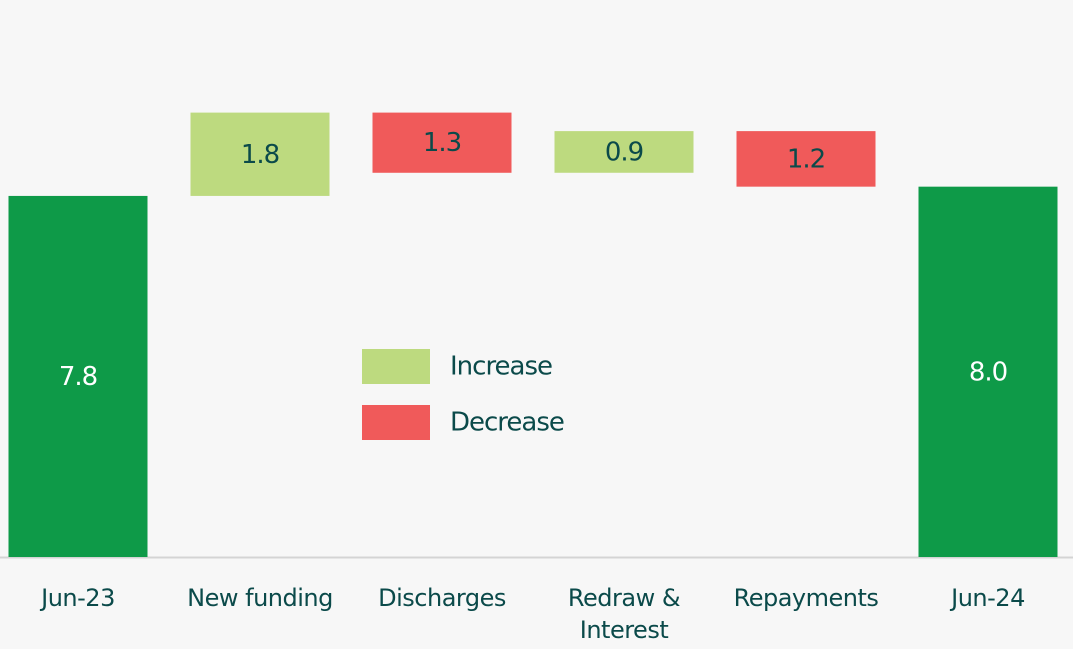  Describe the element at coordinates (501, 367) in the screenshot. I see `legend-label: Increase` at that location.